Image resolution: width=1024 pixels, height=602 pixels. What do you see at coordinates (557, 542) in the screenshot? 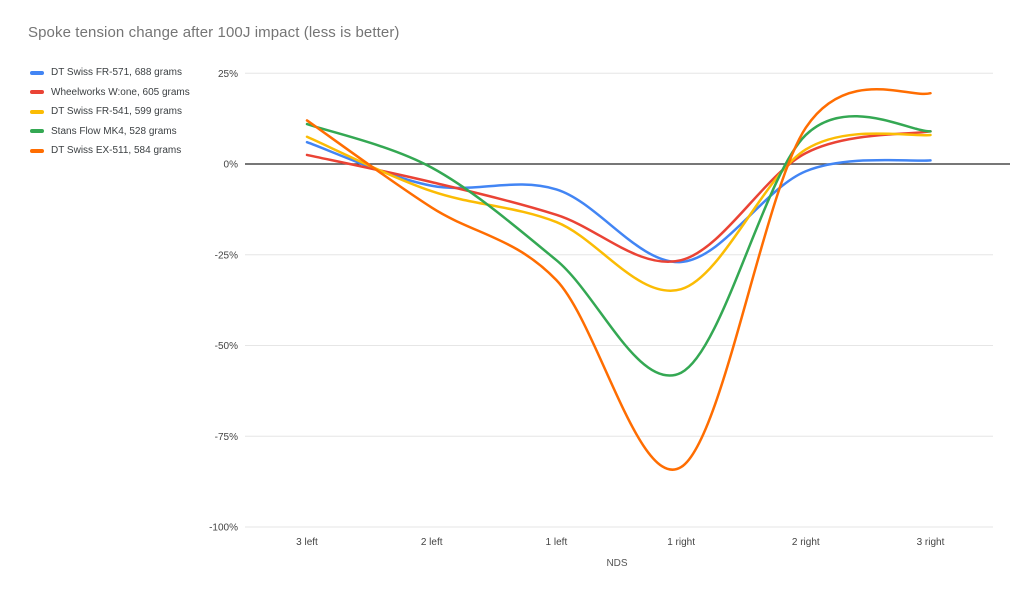
I see `x-tick-label: 1 left` at bounding box center [557, 542].